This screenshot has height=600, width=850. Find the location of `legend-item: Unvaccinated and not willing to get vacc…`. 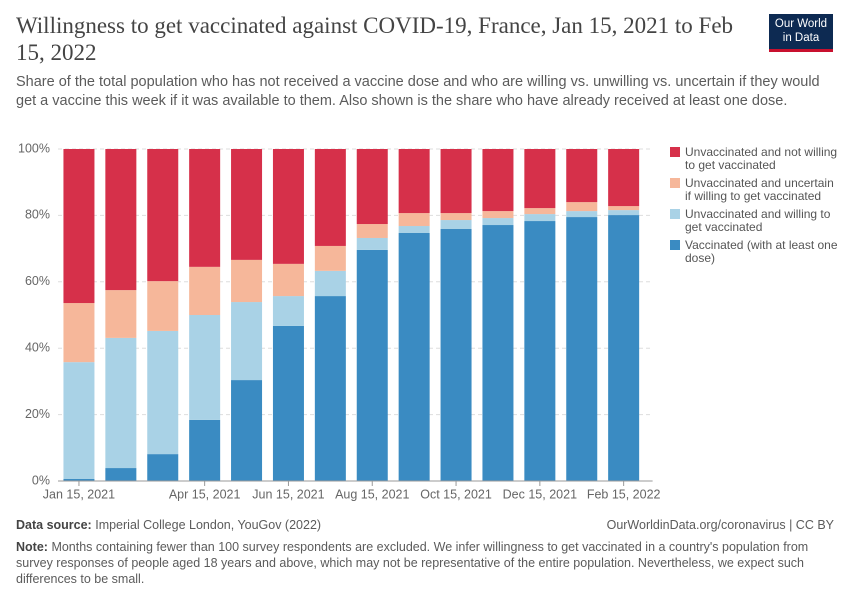

legend-item: Unvaccinated and not willing to get vacc… is located at coordinates (755, 159).